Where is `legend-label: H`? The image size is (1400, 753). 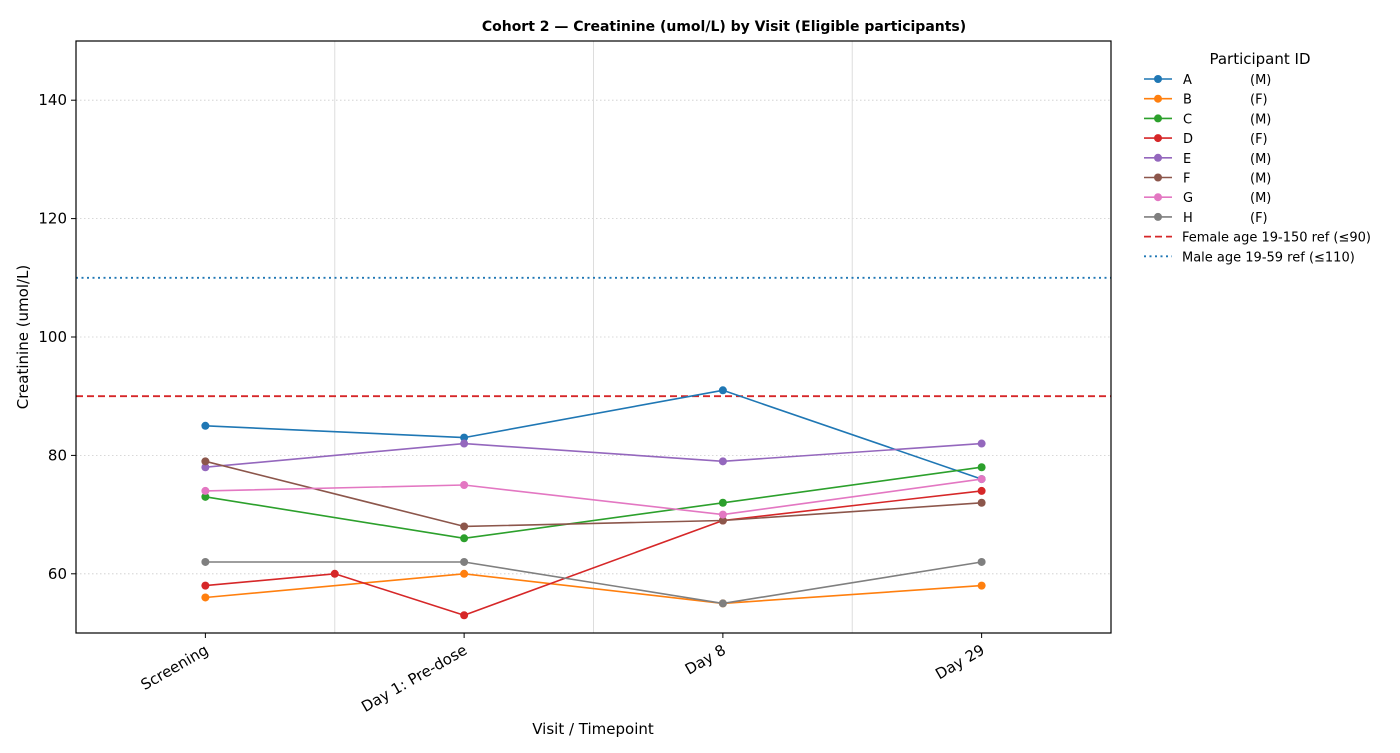
legend-label: H is located at coordinates (1188, 218).